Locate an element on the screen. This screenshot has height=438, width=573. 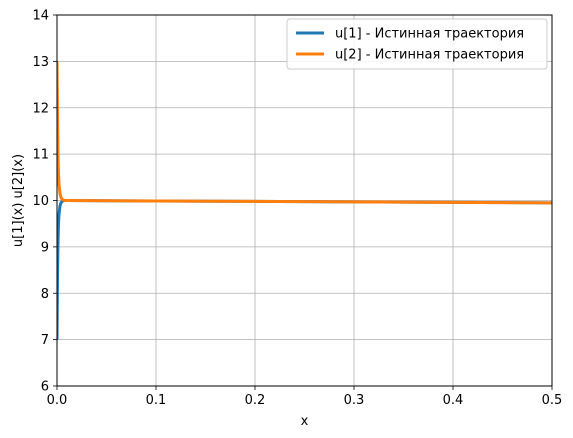
y-tick-label: 11 is located at coordinates (40, 155).